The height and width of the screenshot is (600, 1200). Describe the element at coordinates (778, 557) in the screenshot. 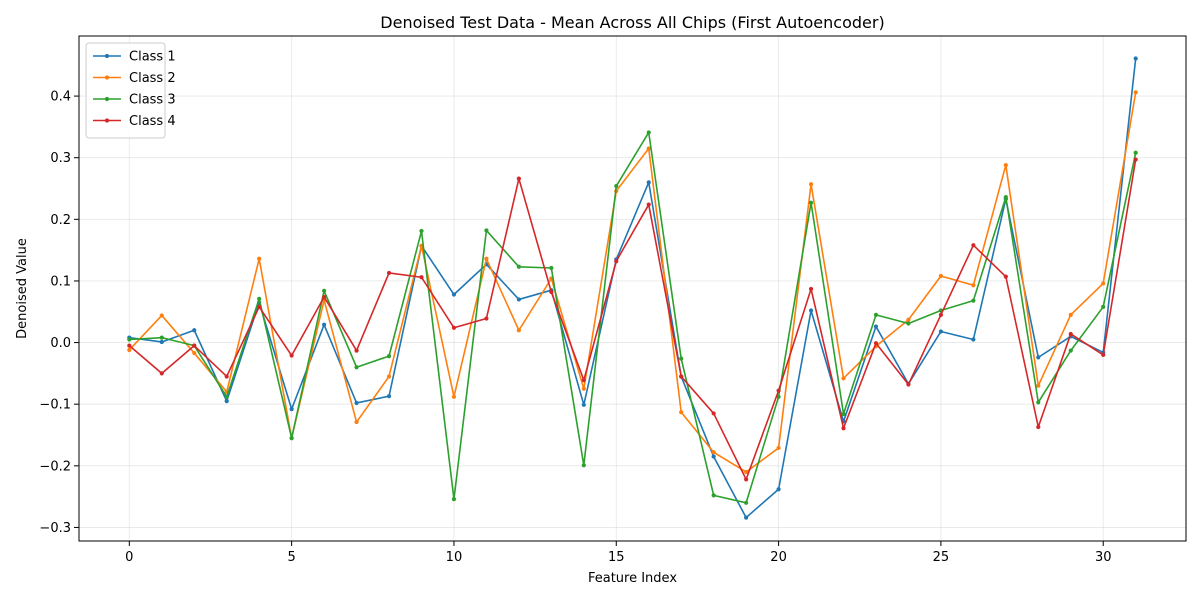

I see `x-tick-label: 20` at that location.